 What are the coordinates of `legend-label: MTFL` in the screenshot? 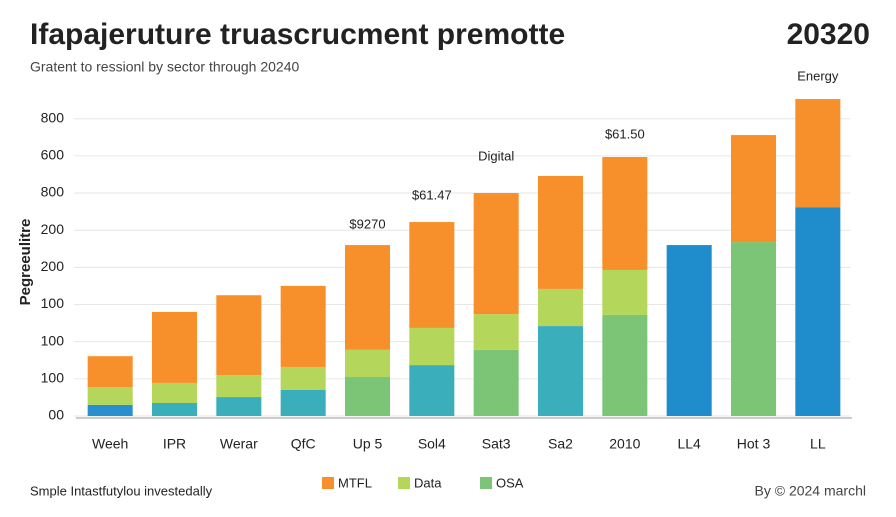 It's located at (355, 482).